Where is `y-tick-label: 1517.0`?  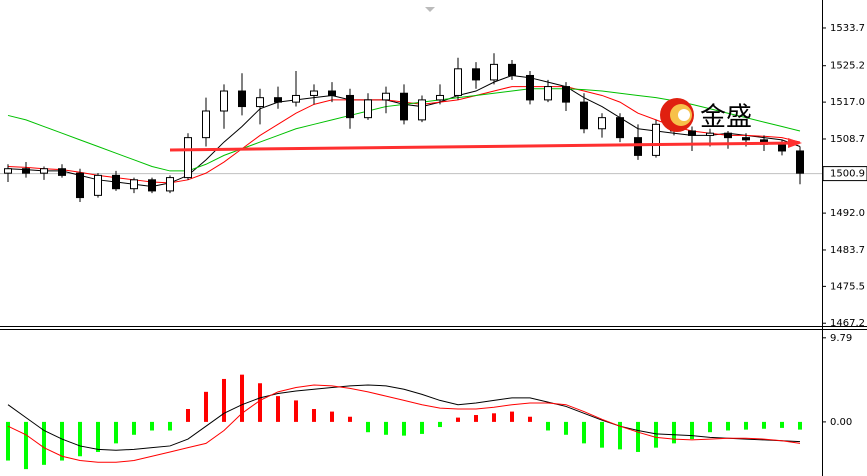
y-tick-label: 1517.0 is located at coordinates (847, 102).